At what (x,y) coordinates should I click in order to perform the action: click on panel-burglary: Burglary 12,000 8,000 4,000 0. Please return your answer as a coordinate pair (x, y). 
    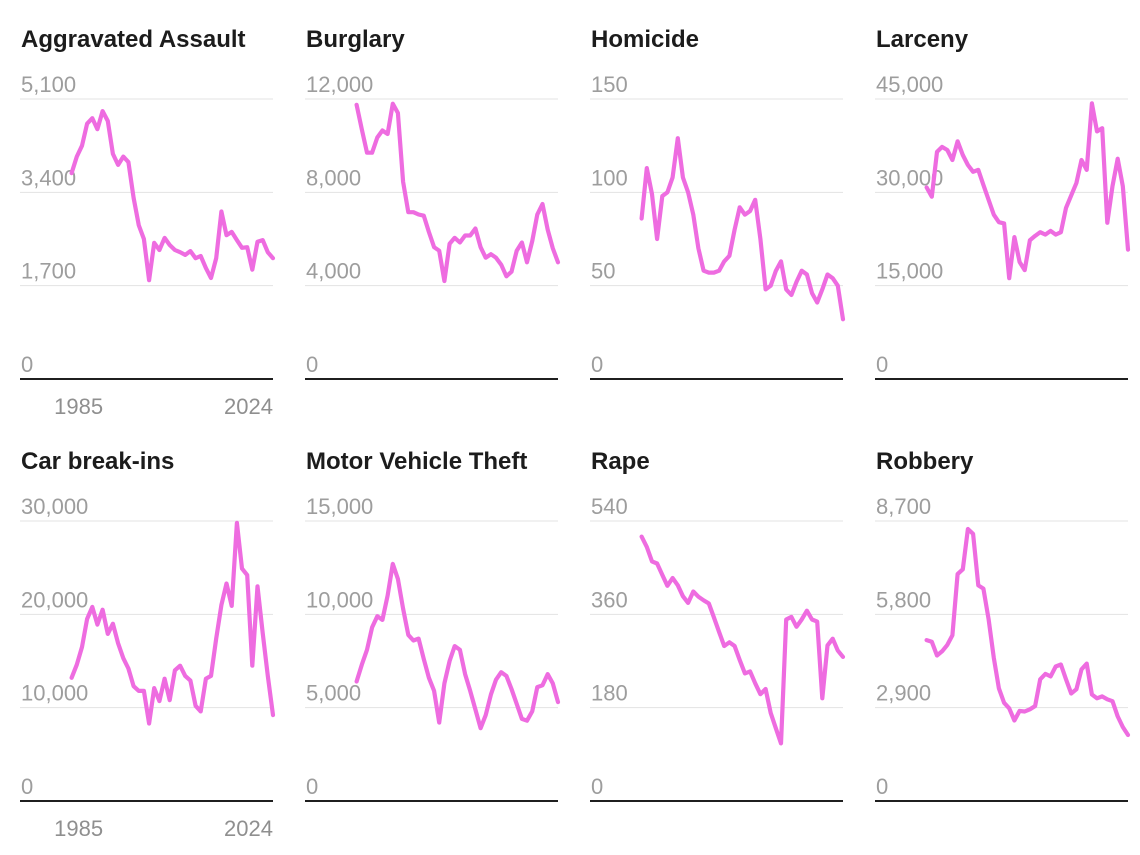
    Looking at the image, I should click on (427, 211).